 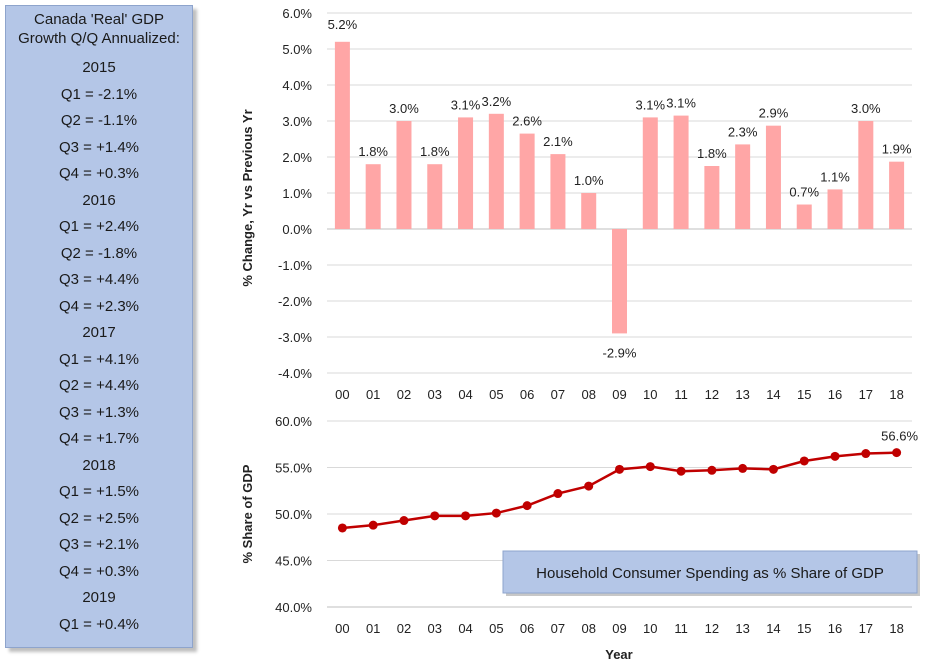 What do you see at coordinates (774, 113) in the screenshot?
I see `bar-data-label-14: 2.9%` at bounding box center [774, 113].